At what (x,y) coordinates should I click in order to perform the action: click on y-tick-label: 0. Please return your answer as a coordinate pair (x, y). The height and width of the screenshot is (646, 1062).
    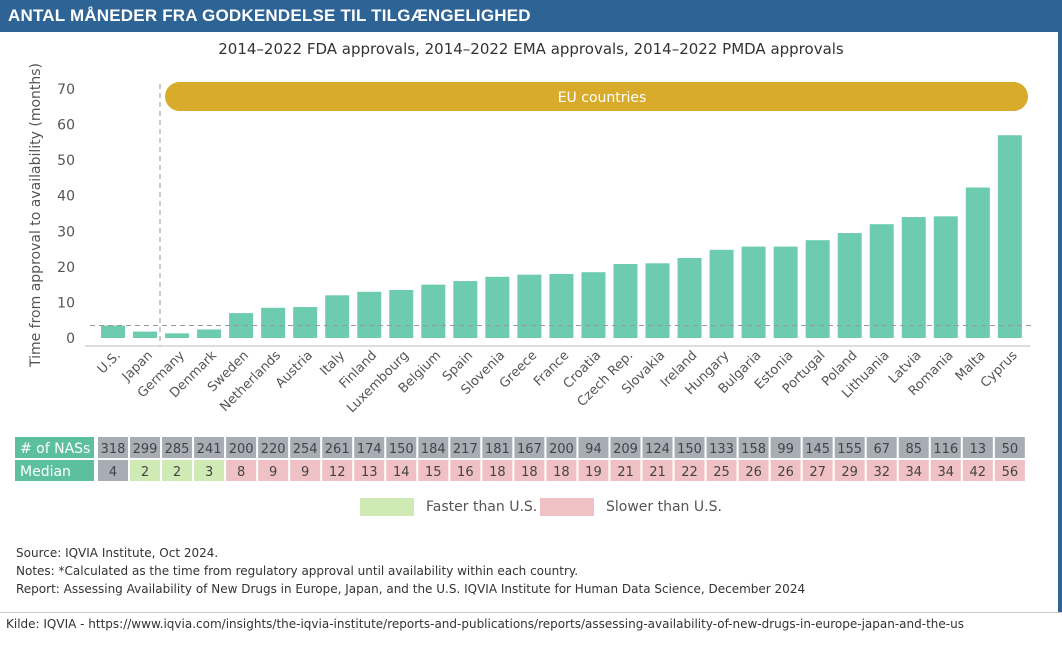
    Looking at the image, I should click on (70, 339).